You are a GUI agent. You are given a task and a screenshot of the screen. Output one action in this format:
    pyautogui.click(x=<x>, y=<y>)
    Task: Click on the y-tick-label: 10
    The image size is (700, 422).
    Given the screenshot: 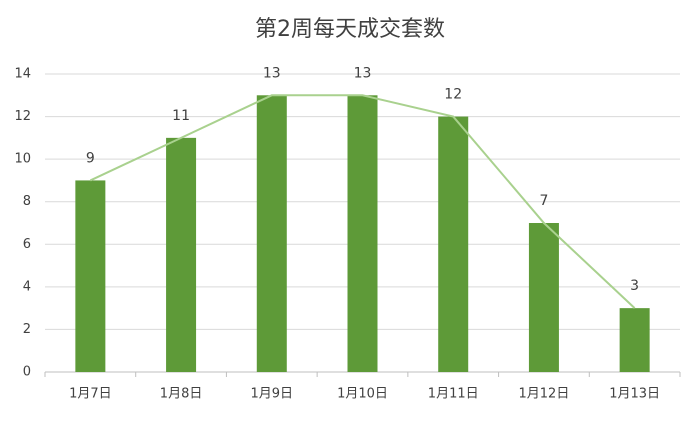 What is the action you would take?
    pyautogui.click(x=22, y=159)
    